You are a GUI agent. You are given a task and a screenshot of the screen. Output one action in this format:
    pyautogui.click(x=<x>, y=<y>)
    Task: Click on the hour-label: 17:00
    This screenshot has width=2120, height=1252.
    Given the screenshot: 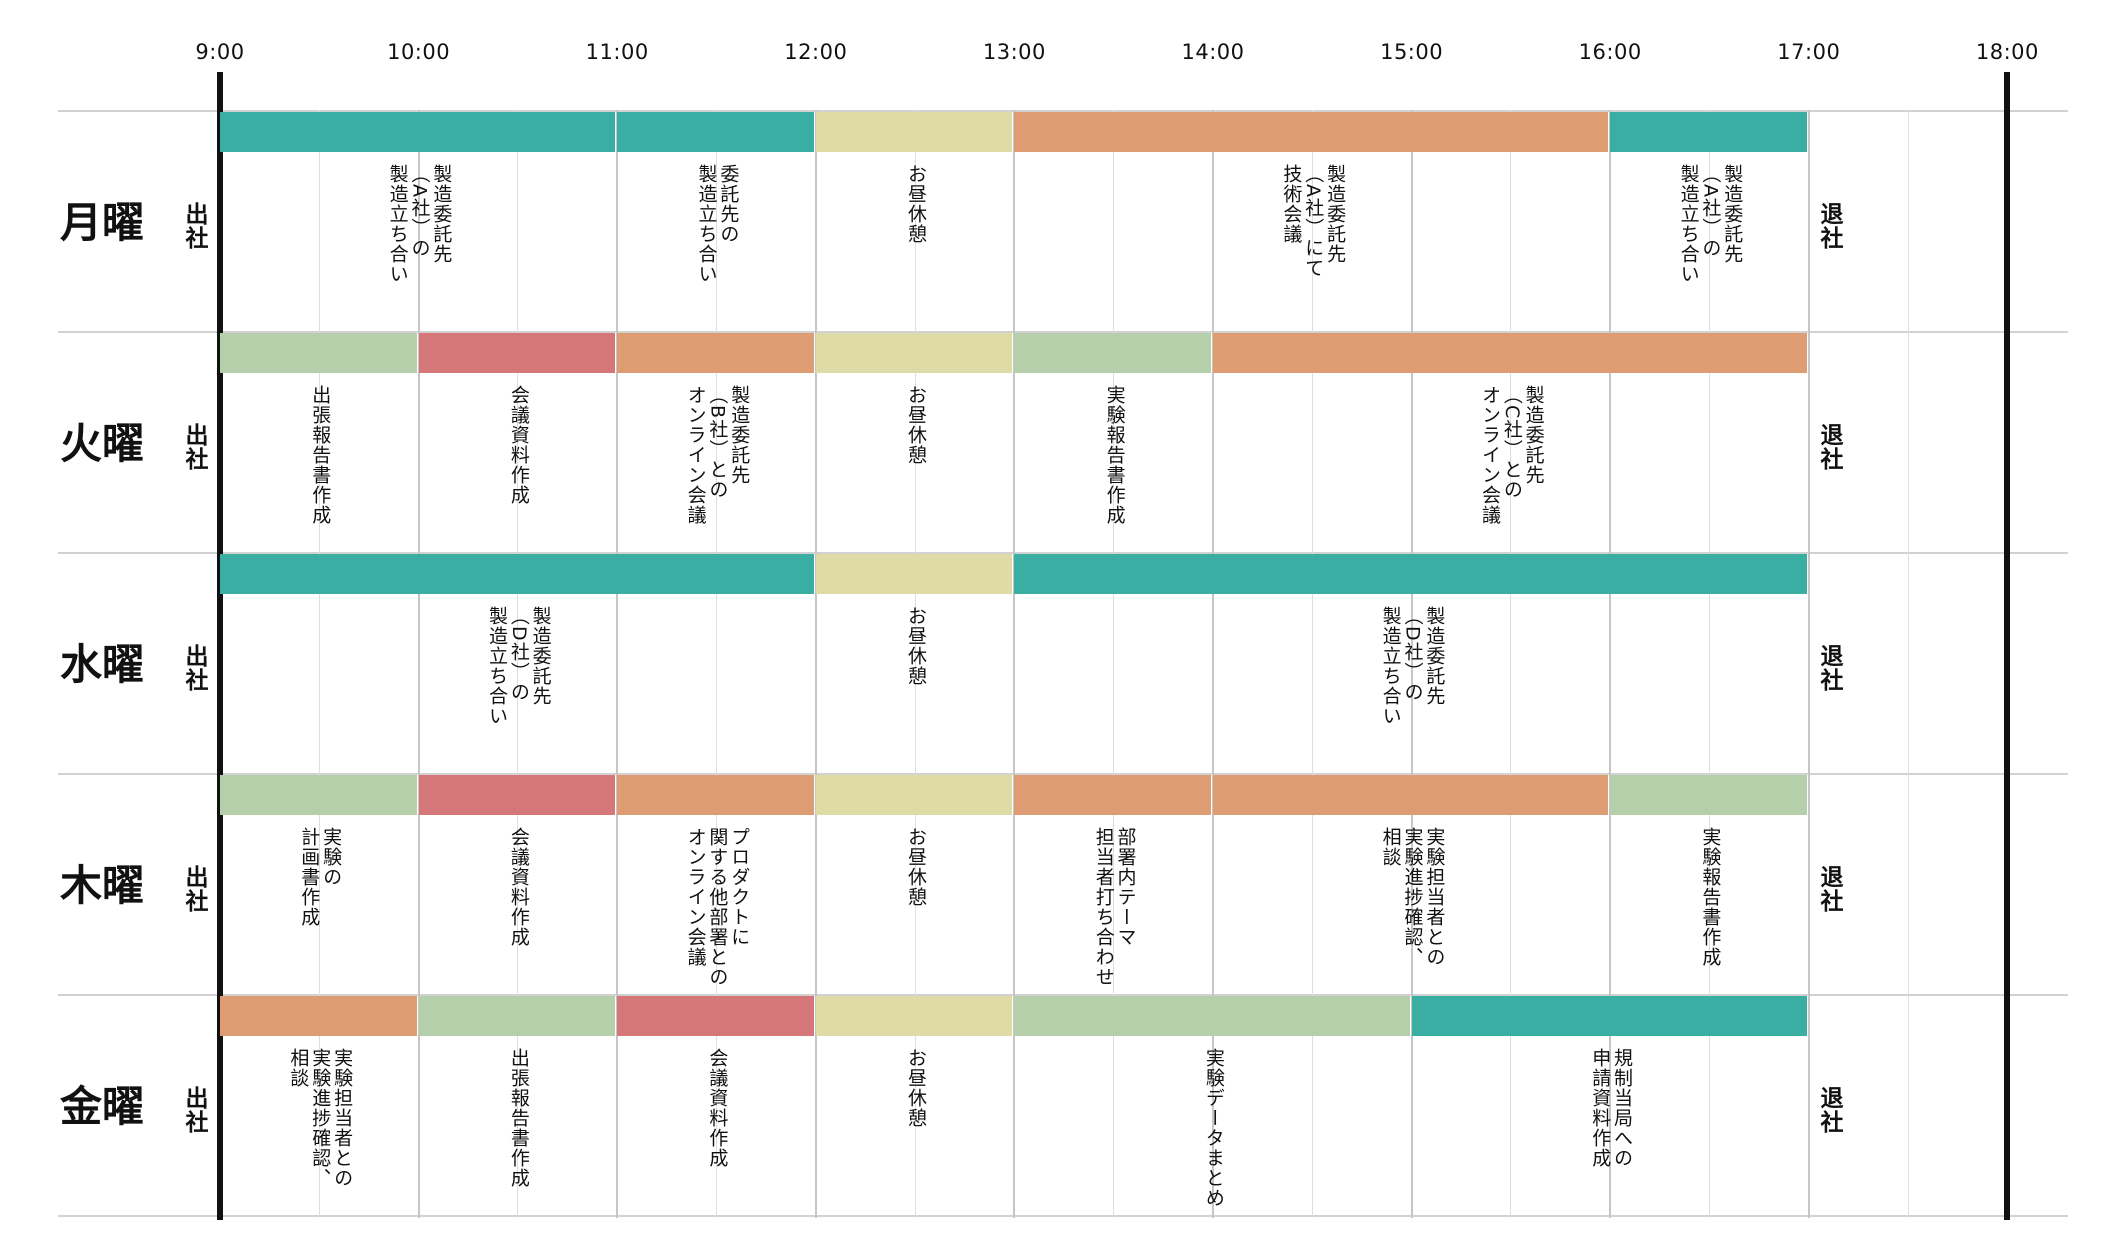 What is the action you would take?
    pyautogui.click(x=1809, y=52)
    